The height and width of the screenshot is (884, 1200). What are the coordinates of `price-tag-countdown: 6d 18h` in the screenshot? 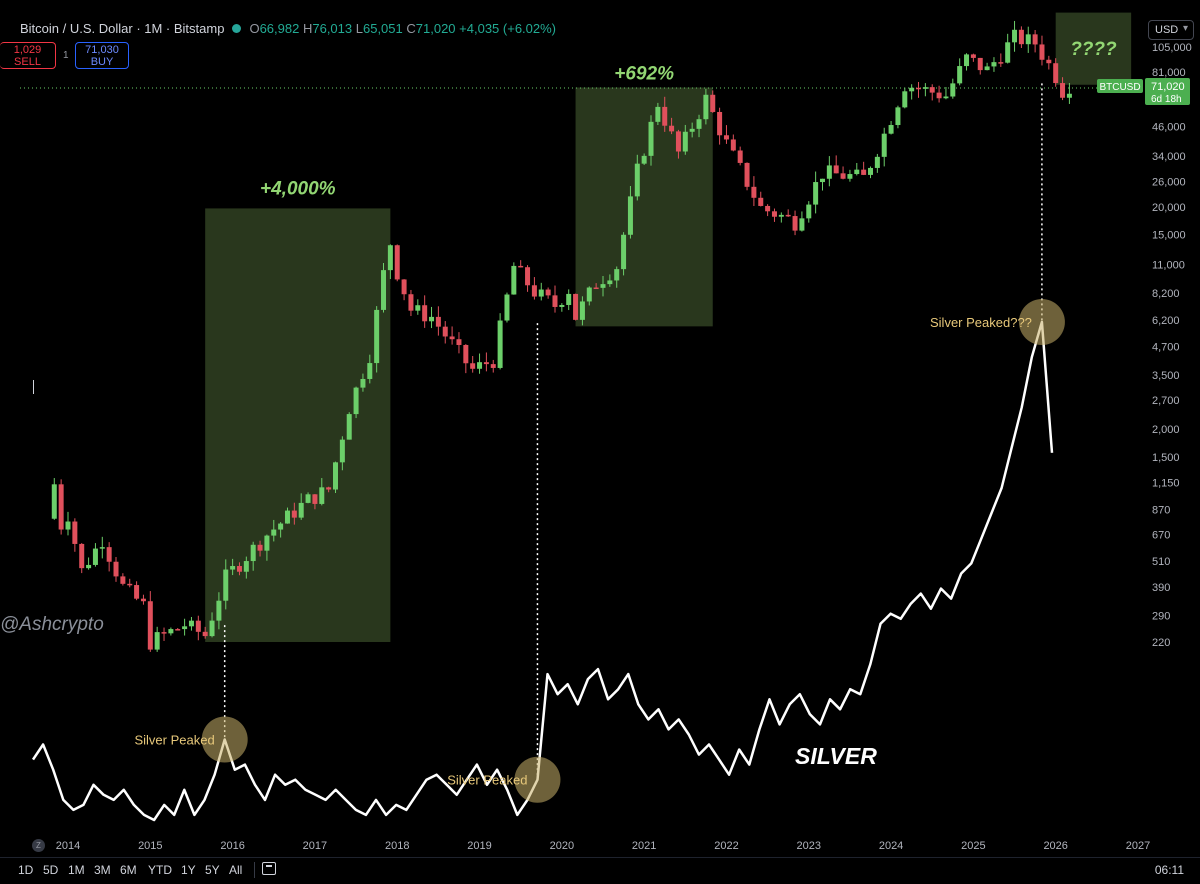 It's located at (1166, 99).